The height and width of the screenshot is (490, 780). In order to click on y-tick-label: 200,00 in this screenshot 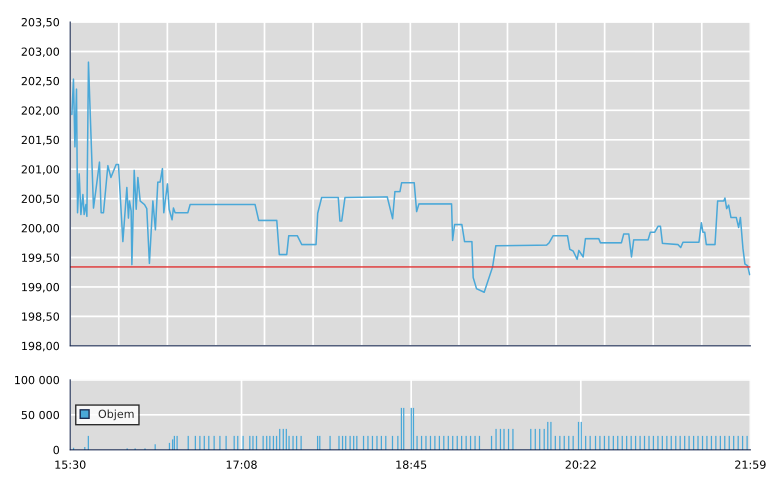, I will do `click(41, 229)`.